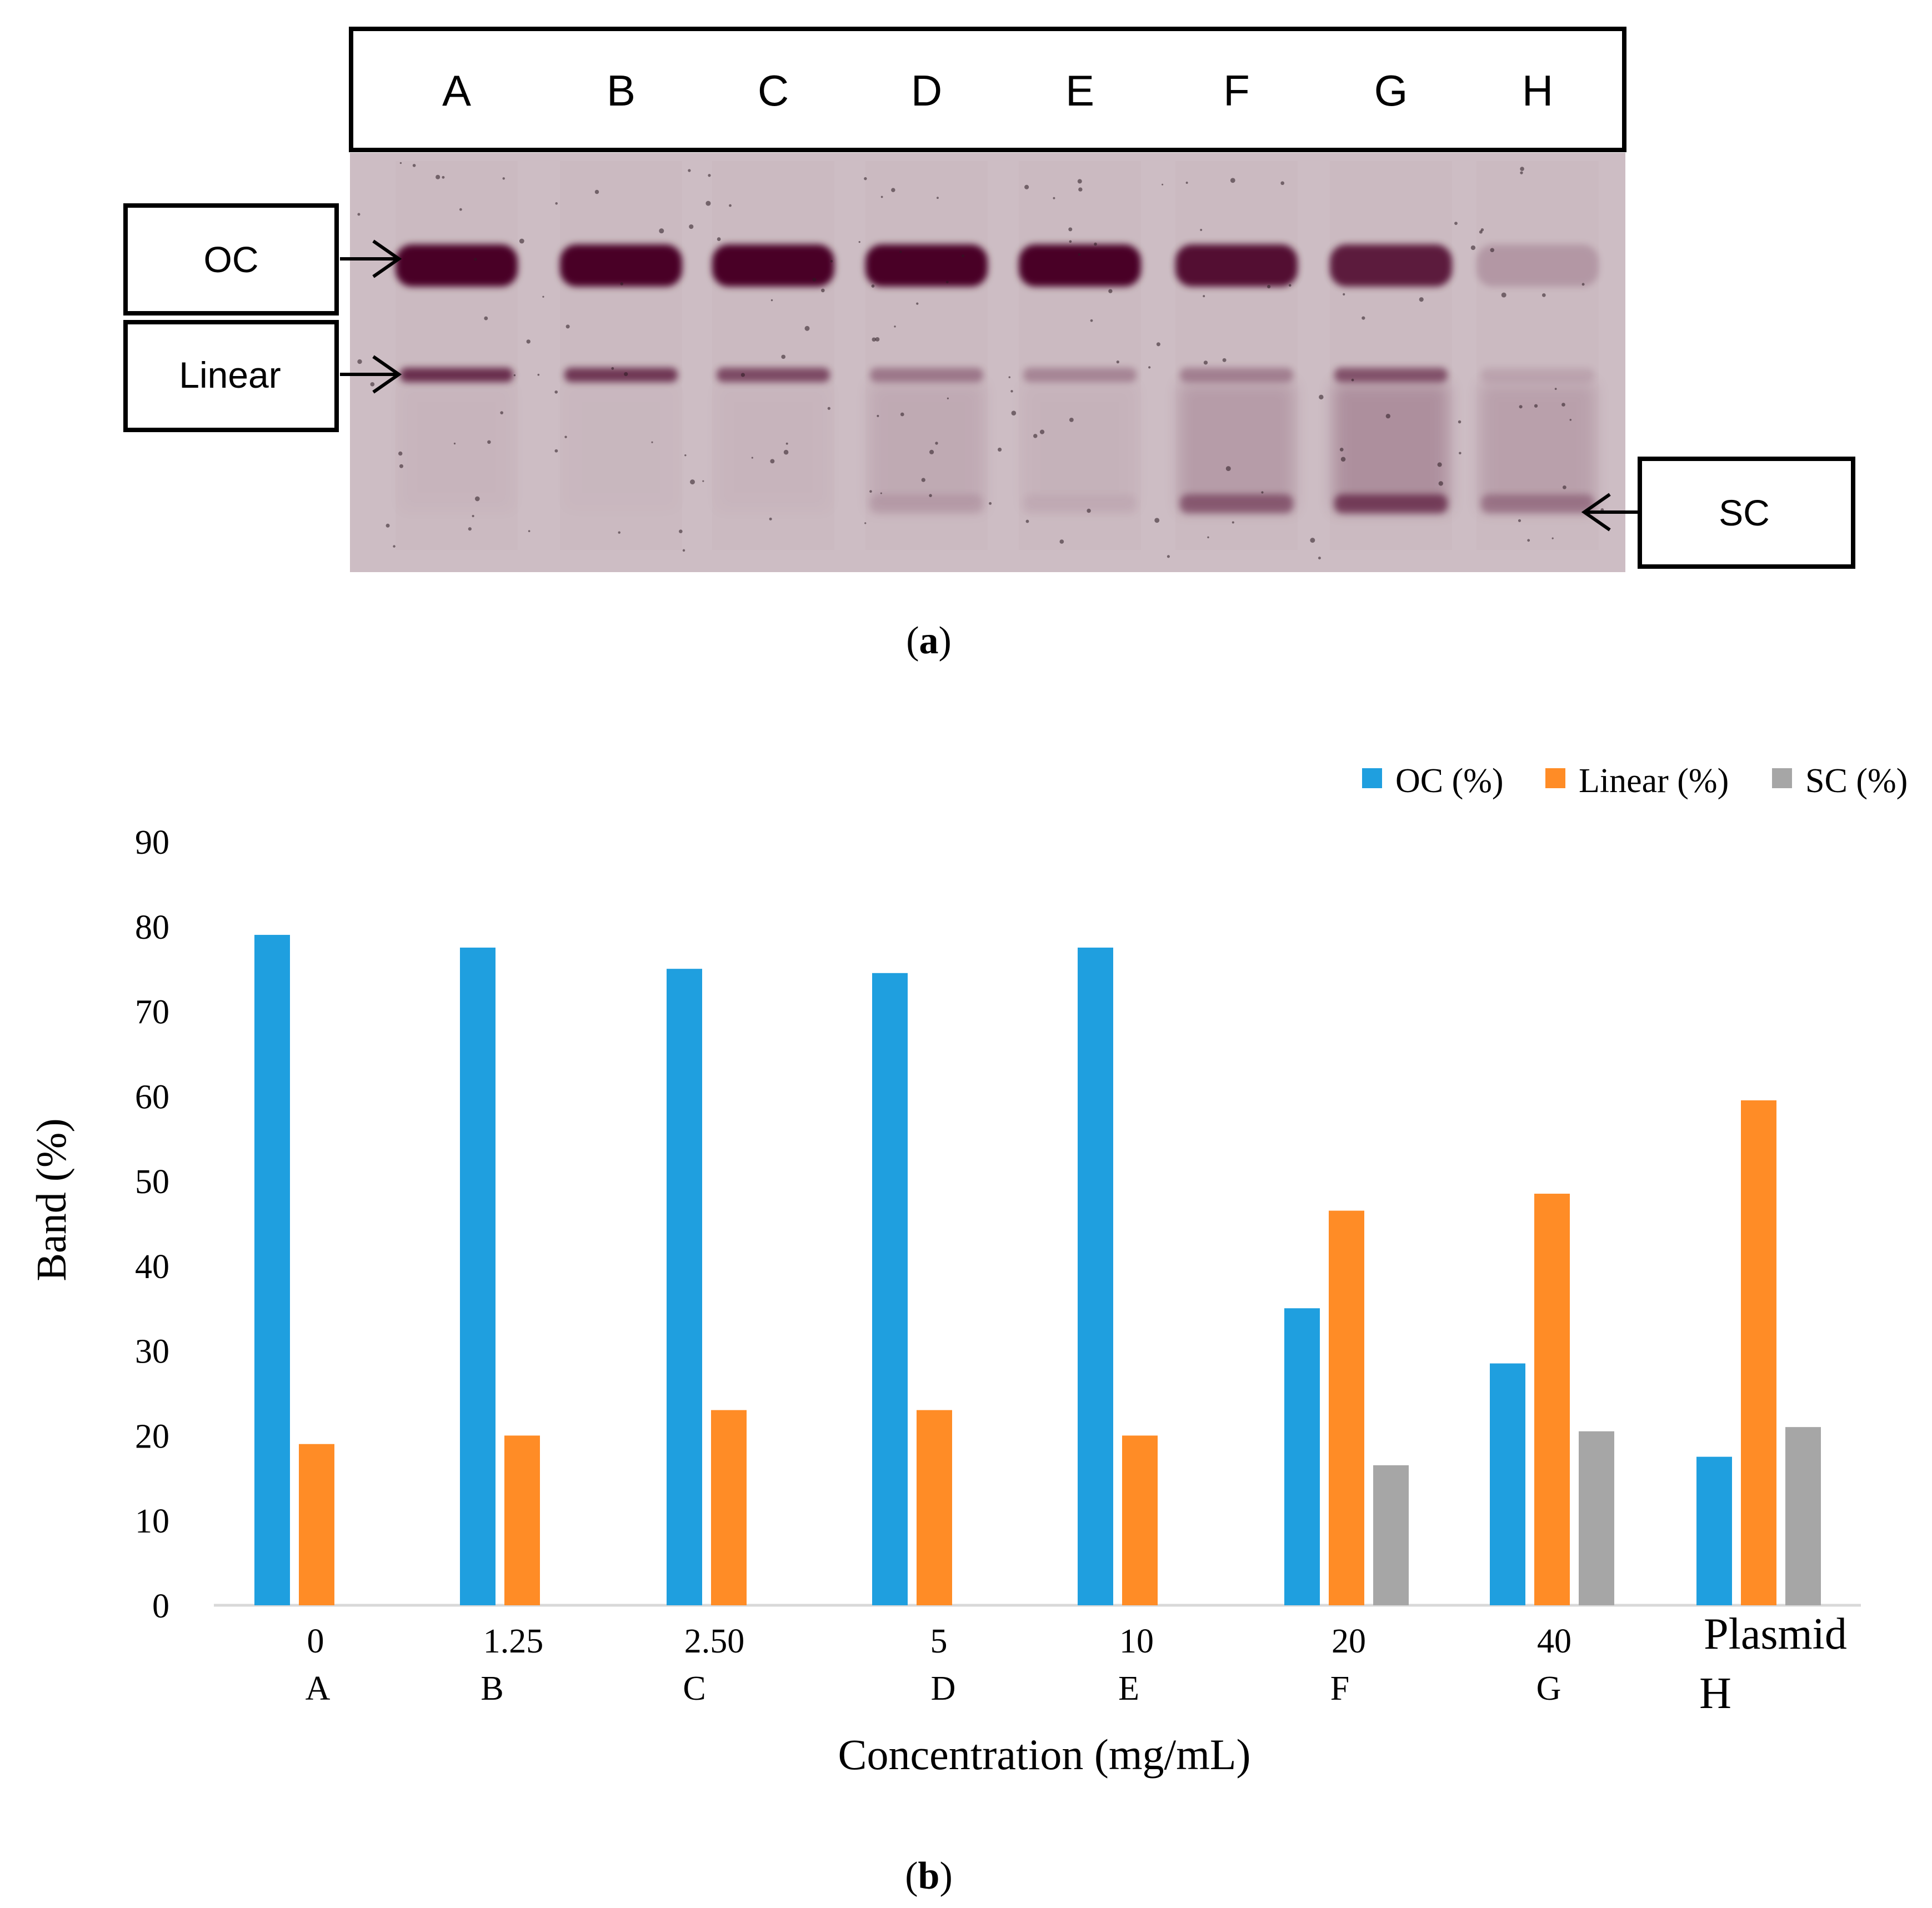 This screenshot has width=1932, height=1908. Describe the element at coordinates (773, 375) in the screenshot. I see `linear-band` at that location.